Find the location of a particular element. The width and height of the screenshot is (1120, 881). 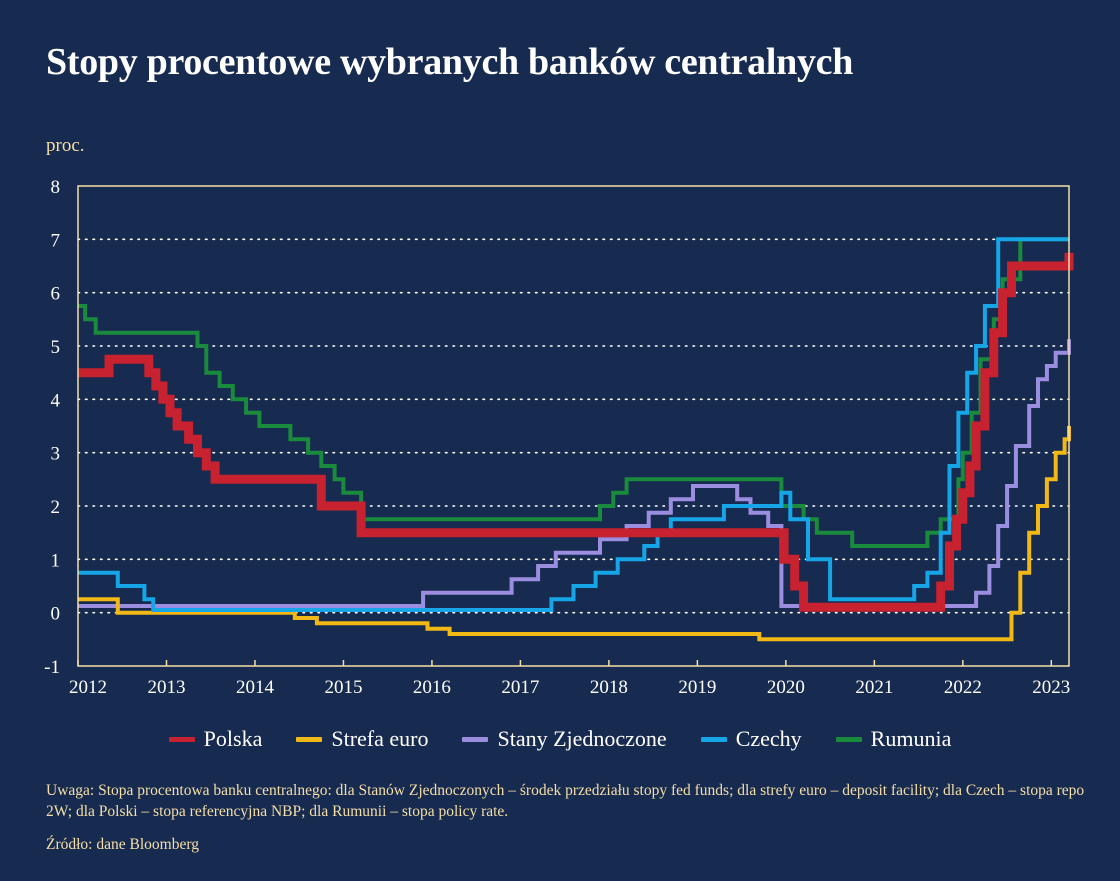

y-tick-label: 5 is located at coordinates (56, 347).